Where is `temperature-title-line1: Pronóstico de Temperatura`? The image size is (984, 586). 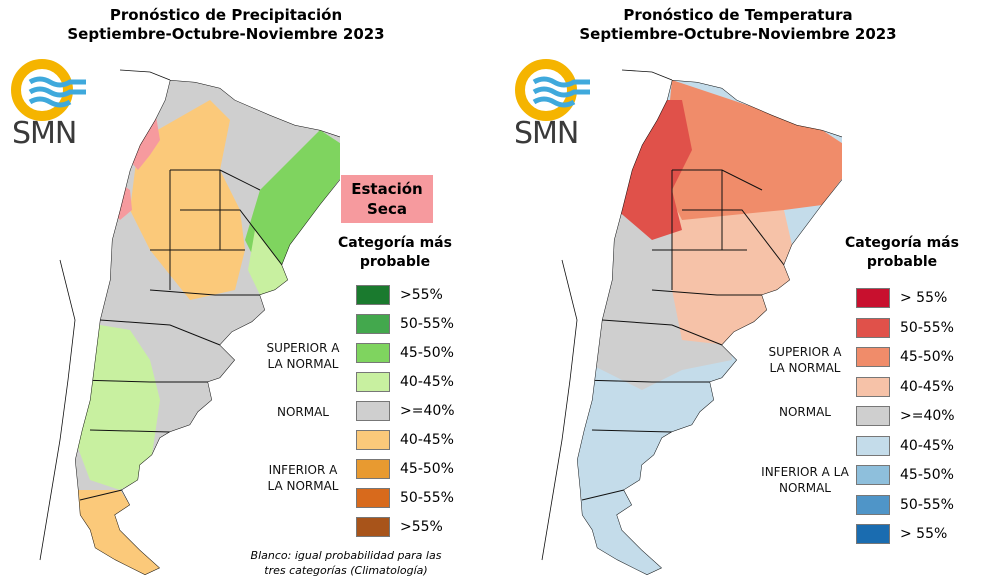 temperature-title-line1: Pronóstico de Temperatura is located at coordinates (738, 15).